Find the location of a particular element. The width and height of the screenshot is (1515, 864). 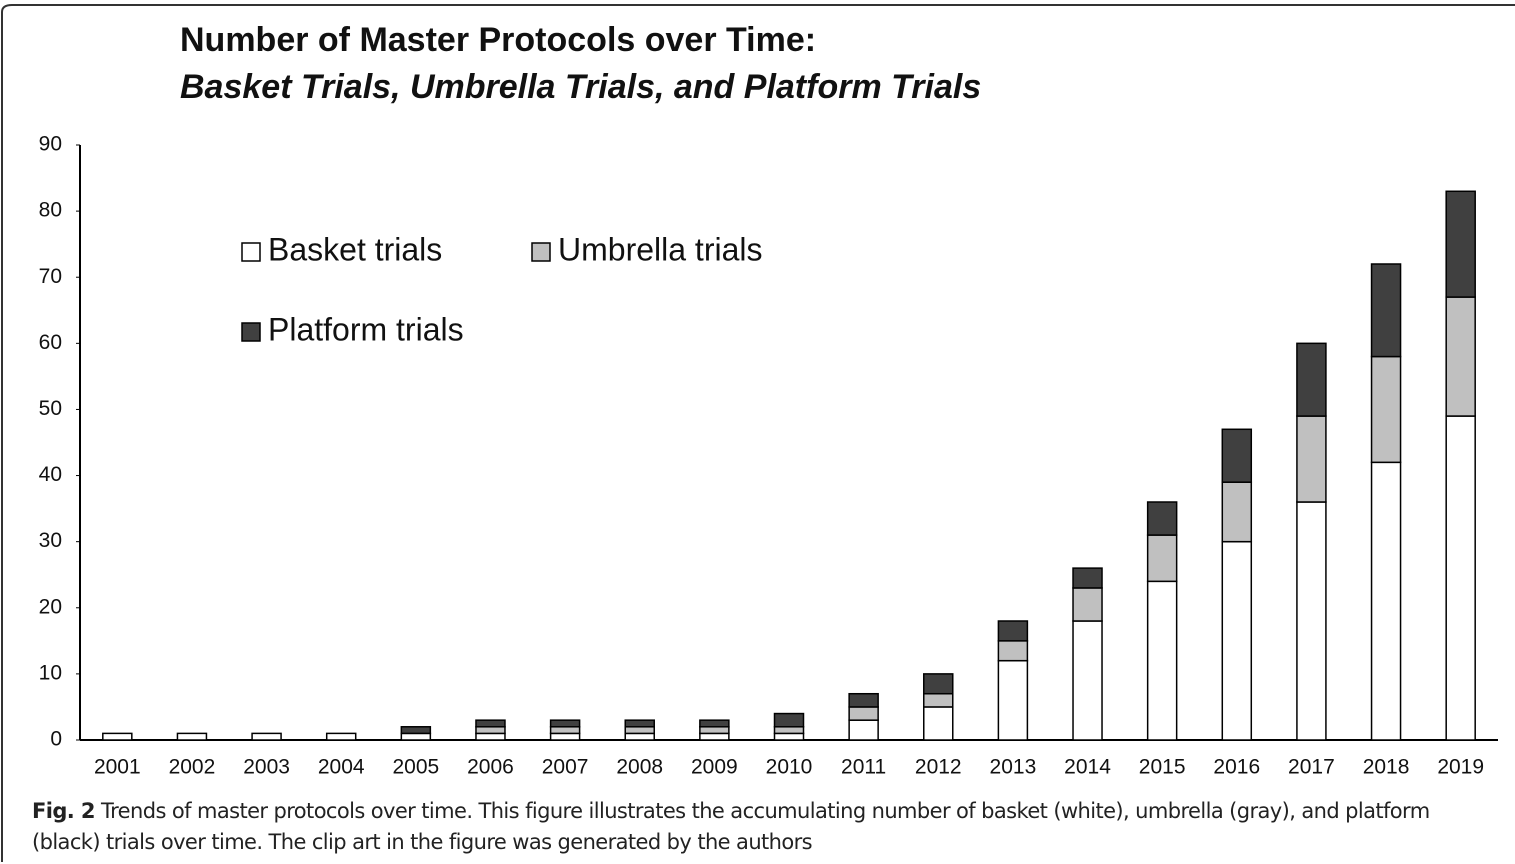

x-tick-label: 2019 is located at coordinates (1460, 767).